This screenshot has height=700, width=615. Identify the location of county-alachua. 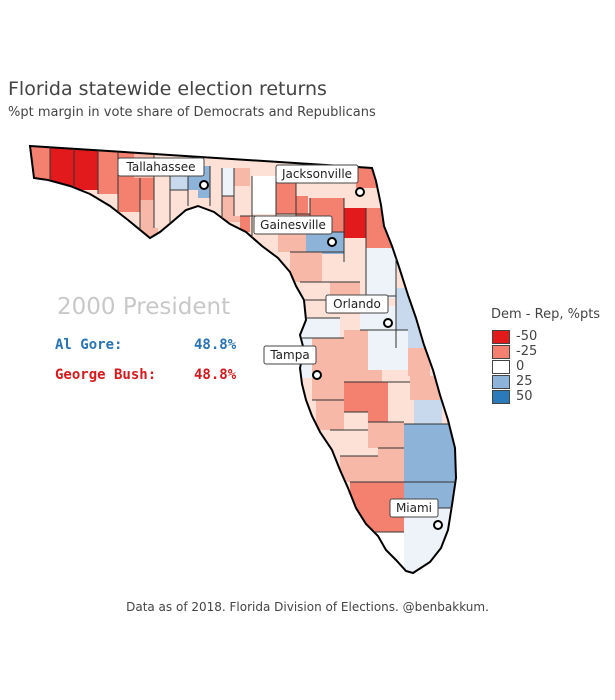
(325, 243).